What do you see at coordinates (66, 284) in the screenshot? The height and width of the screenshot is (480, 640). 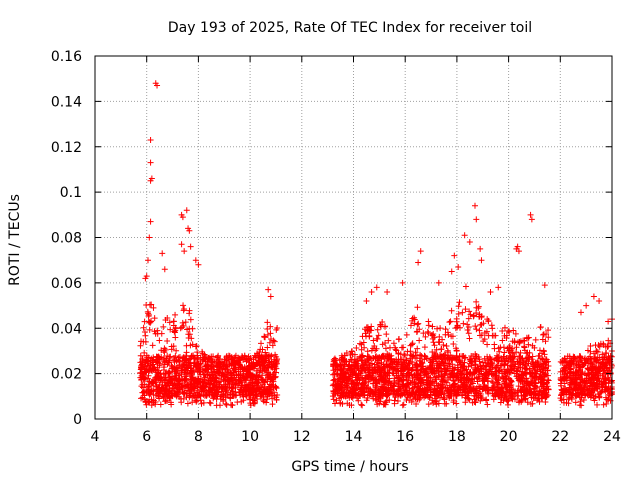 I see `y-tick-label: 0.06` at bounding box center [66, 284].